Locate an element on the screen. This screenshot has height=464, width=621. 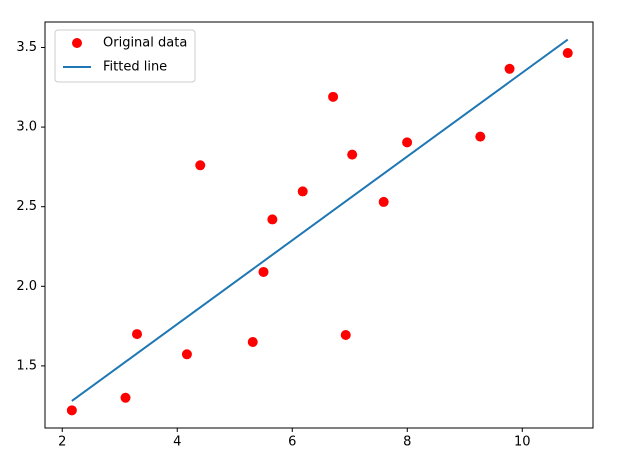
x-tick-label: 8 is located at coordinates (407, 442).